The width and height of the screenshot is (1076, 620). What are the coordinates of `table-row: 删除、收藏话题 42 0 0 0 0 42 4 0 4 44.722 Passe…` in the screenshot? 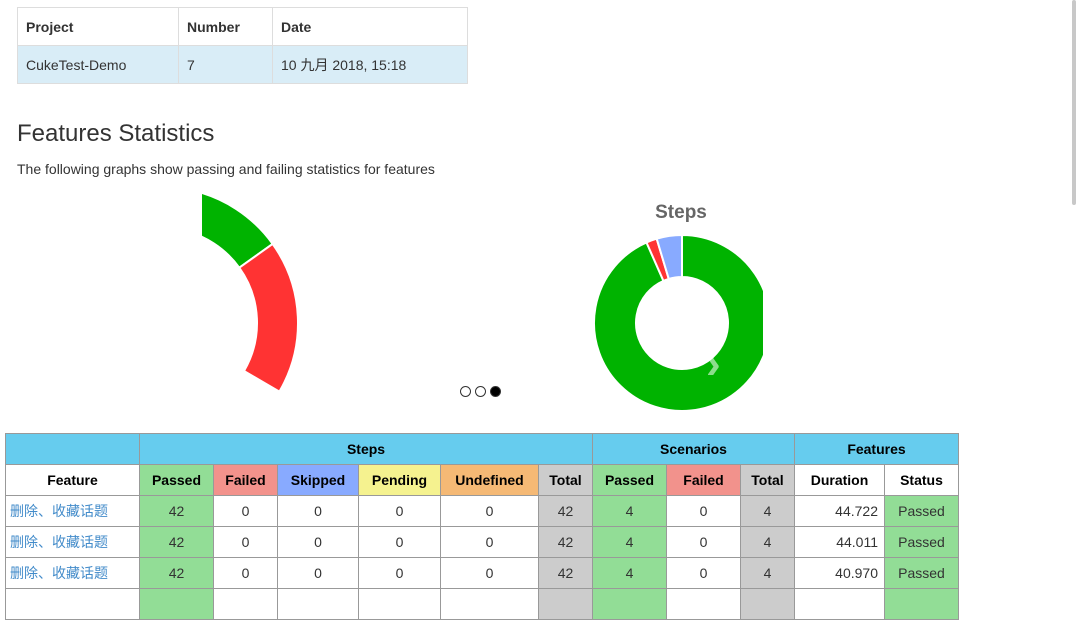 It's located at (482, 511).